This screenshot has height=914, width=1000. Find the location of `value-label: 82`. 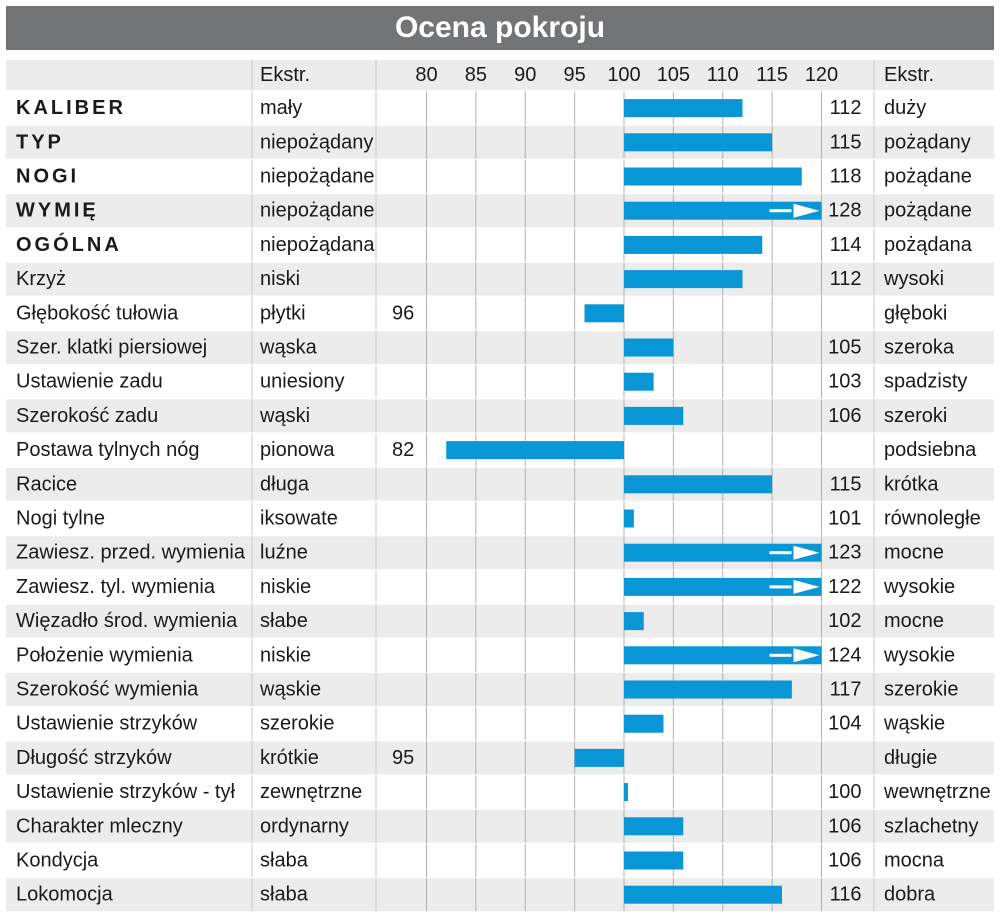

value-label: 82 is located at coordinates (403, 450).